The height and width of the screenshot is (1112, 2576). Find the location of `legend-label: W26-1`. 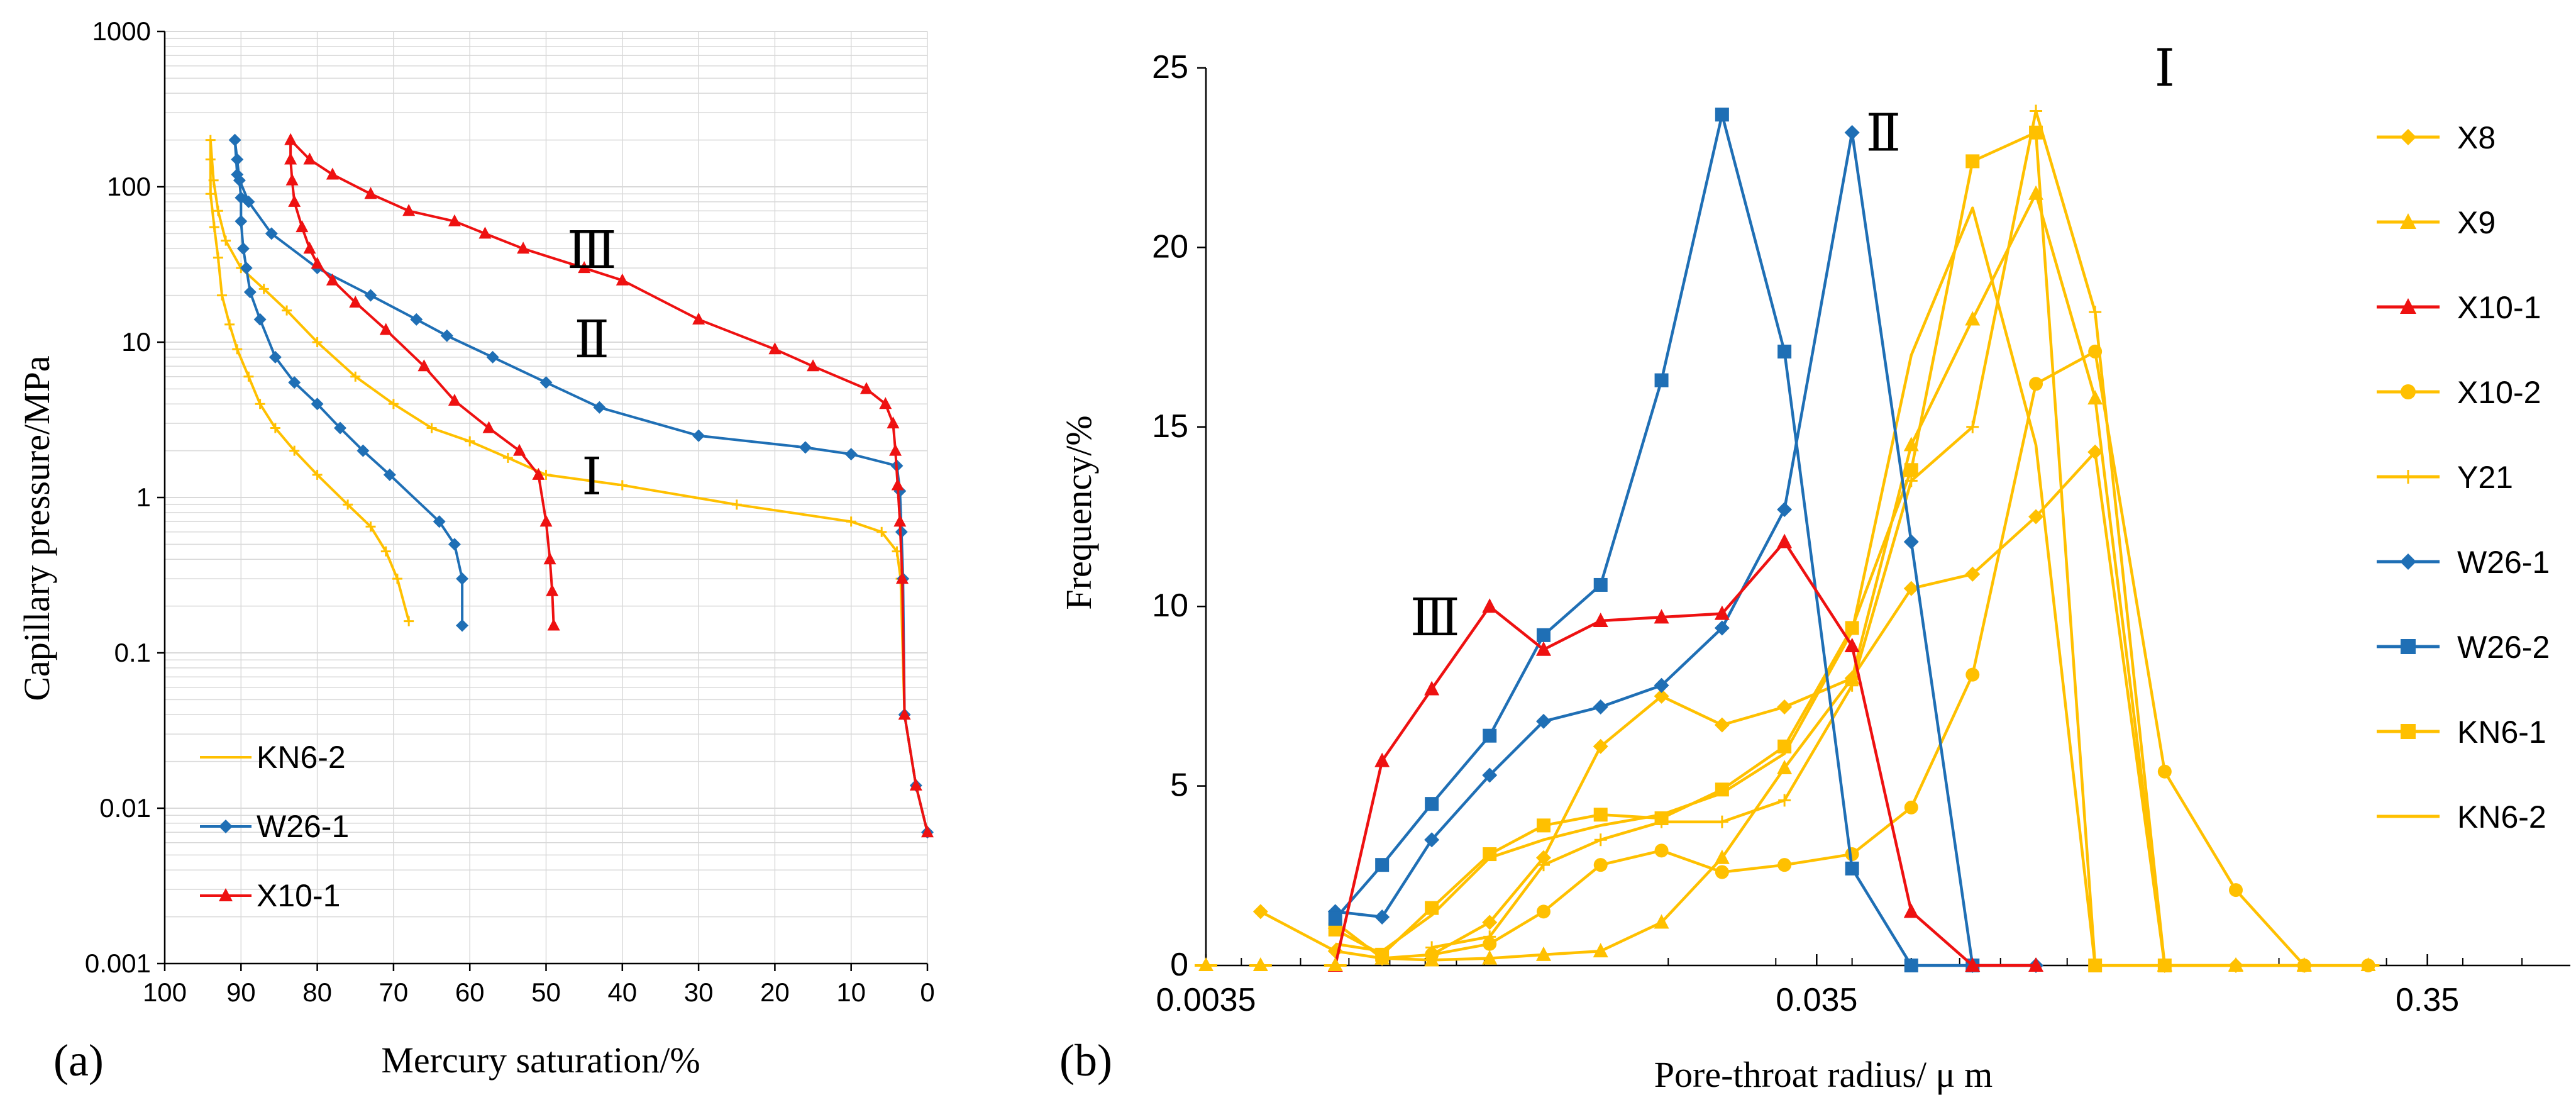

legend-label: W26-1 is located at coordinates (2503, 563).